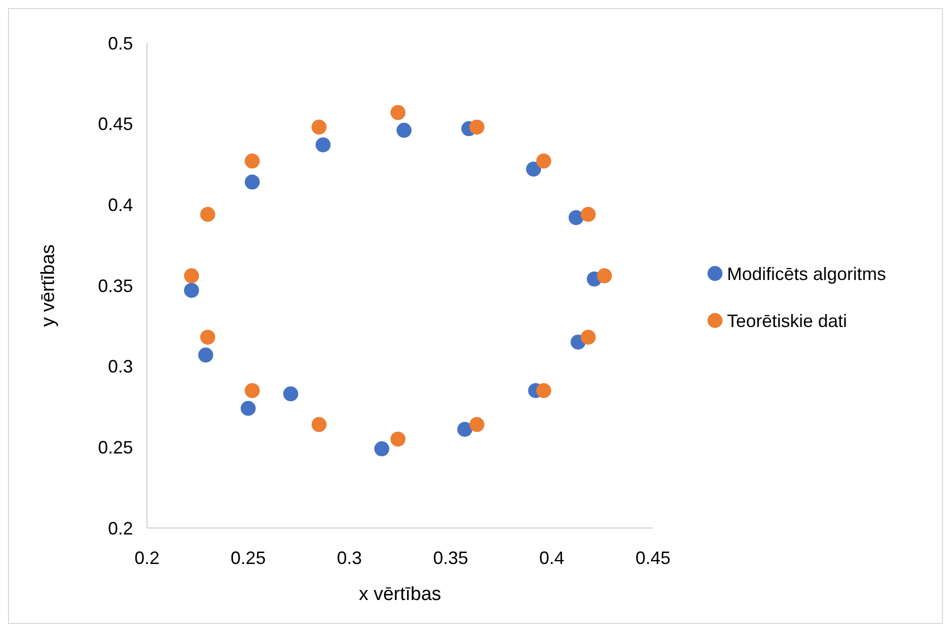 The width and height of the screenshot is (951, 632). What do you see at coordinates (120, 366) in the screenshot?
I see `y-tick-label: 0.3` at bounding box center [120, 366].